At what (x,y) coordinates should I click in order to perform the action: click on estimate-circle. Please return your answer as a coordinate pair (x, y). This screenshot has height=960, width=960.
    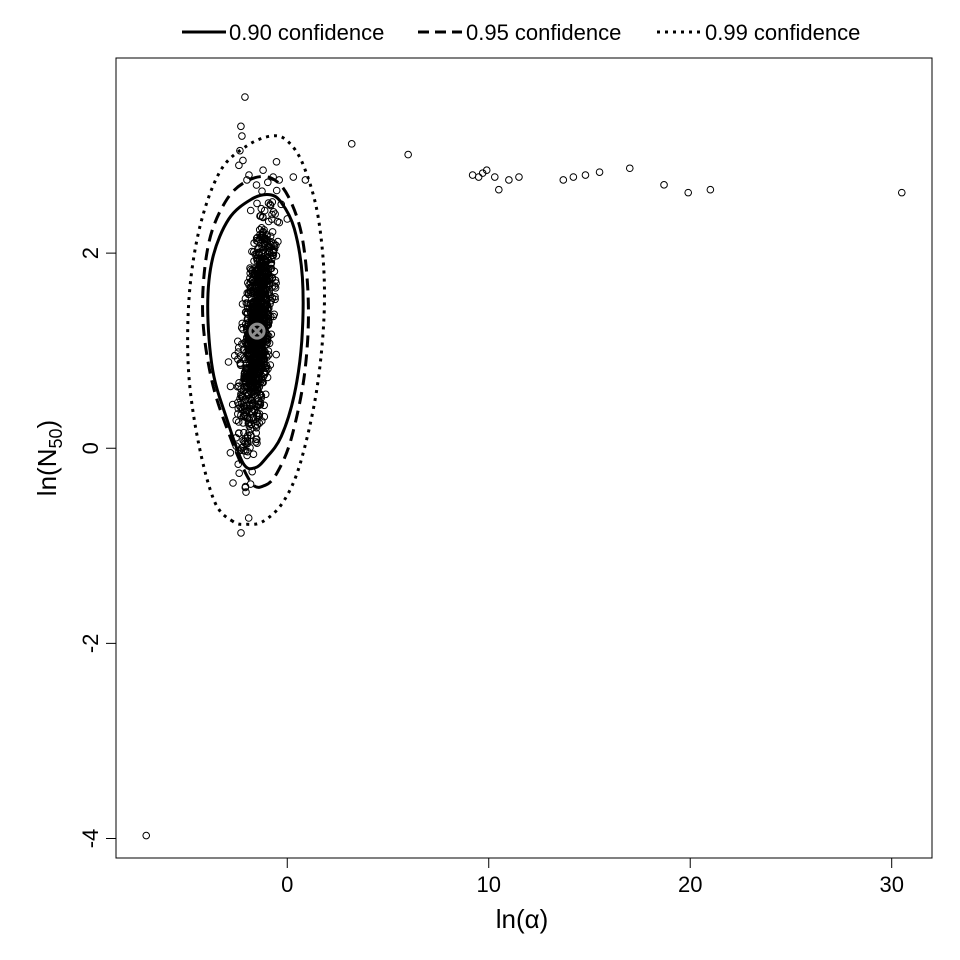
    Looking at the image, I should click on (257, 331).